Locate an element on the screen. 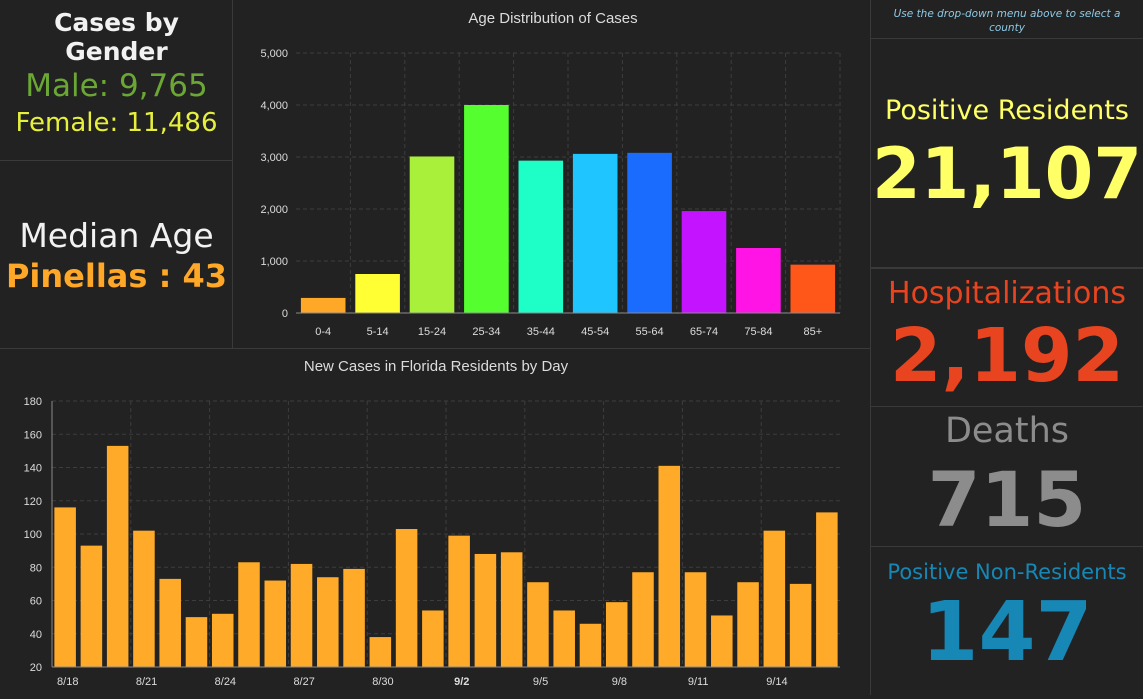 The image size is (1143, 699). x-tick-label: 9/8 is located at coordinates (619, 682).